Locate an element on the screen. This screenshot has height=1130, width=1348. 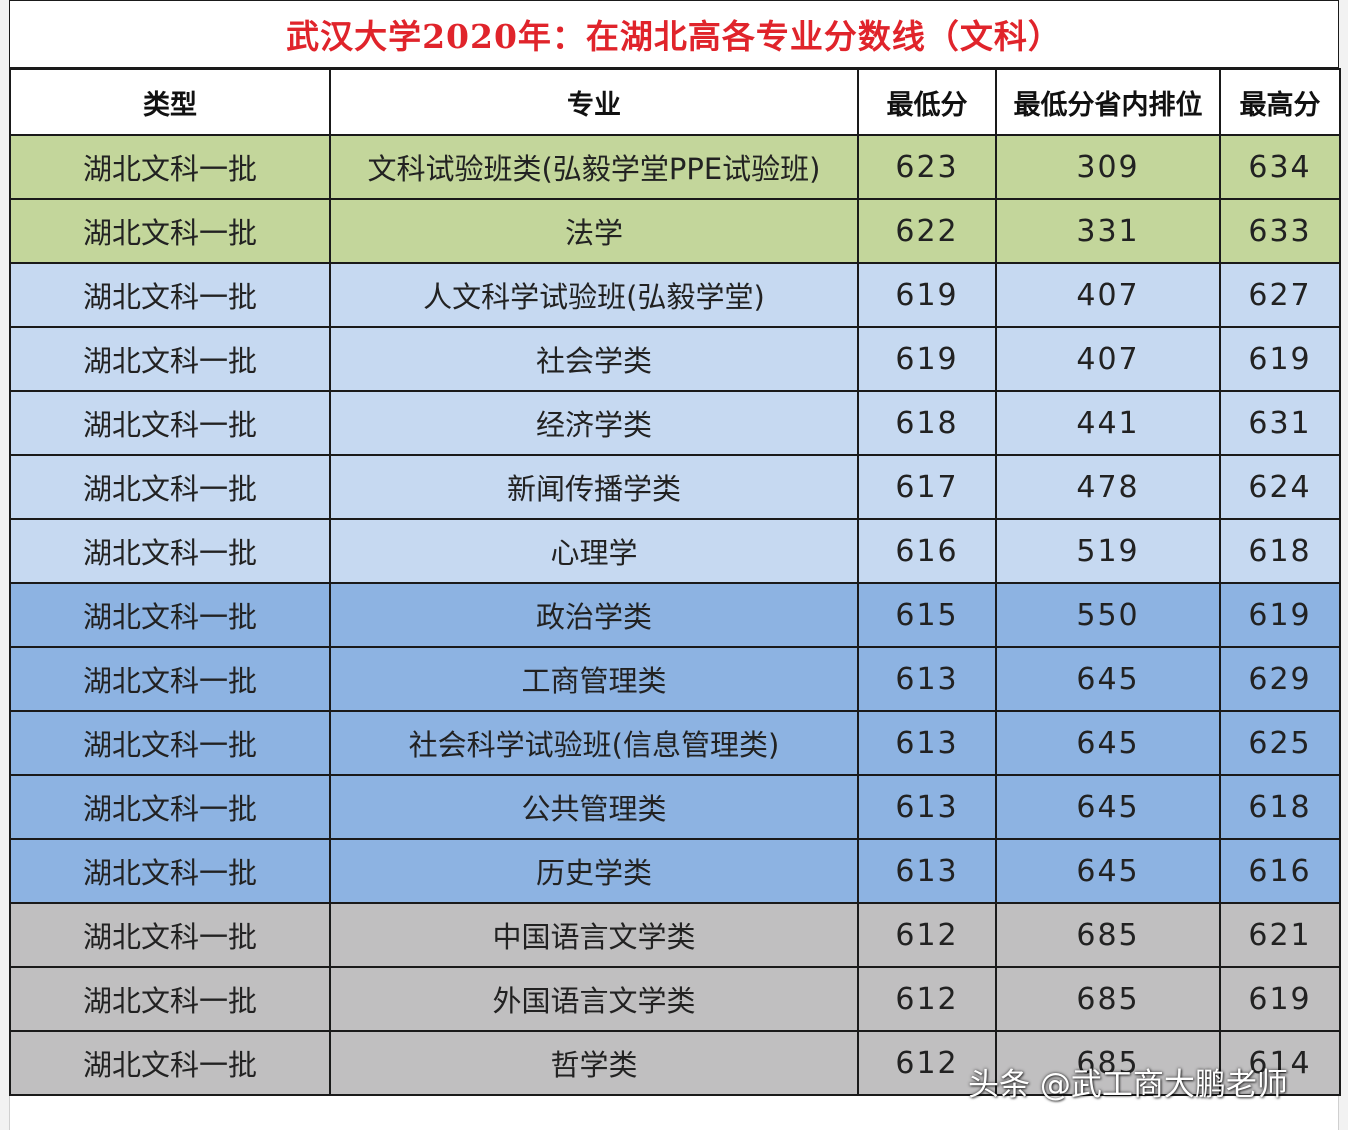
header-row: 类型 专业 最低分 最低分省内排位 最高分 is located at coordinates (675, 102).